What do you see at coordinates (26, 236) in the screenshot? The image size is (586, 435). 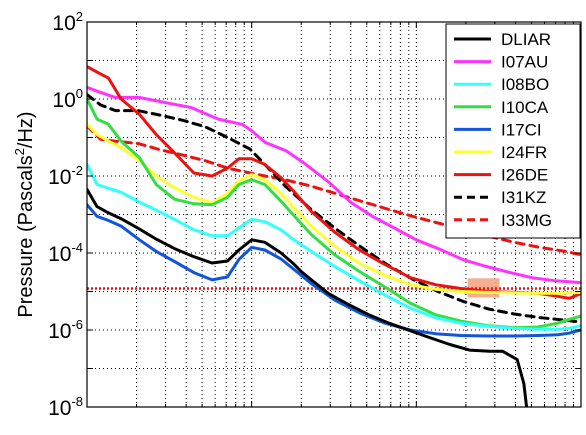 I see `y-axis-label-prefix: Pressure (Pascals` at bounding box center [26, 236].